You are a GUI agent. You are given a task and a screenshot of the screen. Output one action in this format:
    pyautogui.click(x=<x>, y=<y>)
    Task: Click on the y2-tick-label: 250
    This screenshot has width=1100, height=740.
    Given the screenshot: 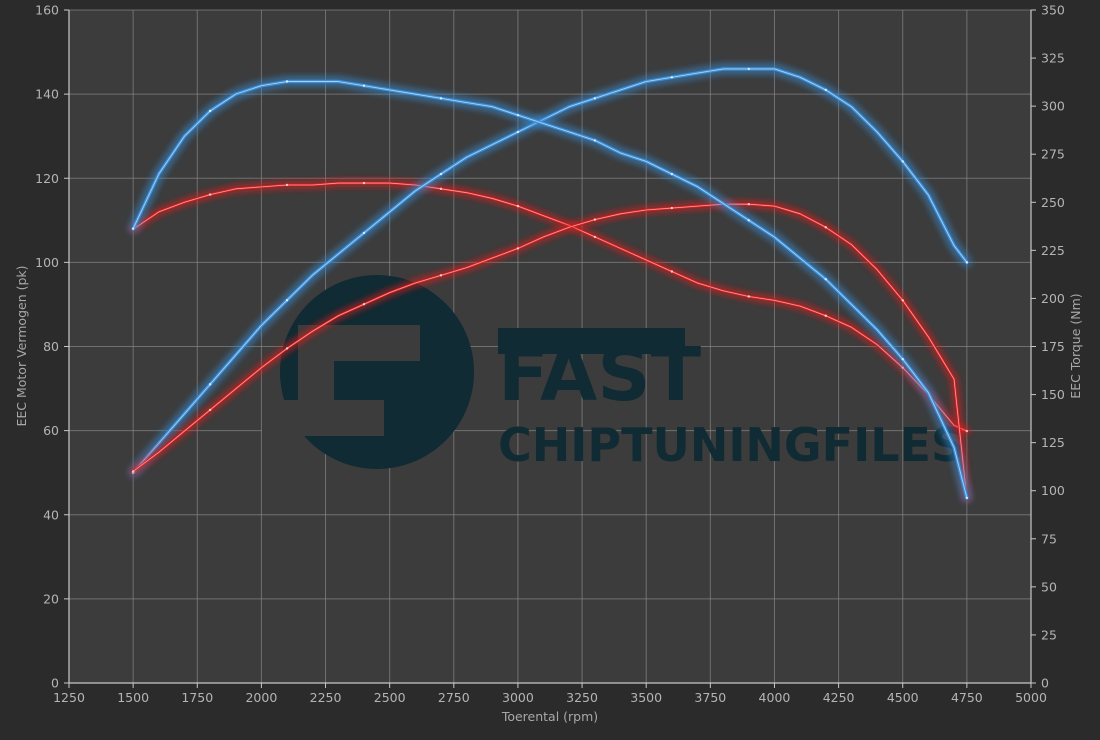 What is the action you would take?
    pyautogui.click(x=1053, y=202)
    